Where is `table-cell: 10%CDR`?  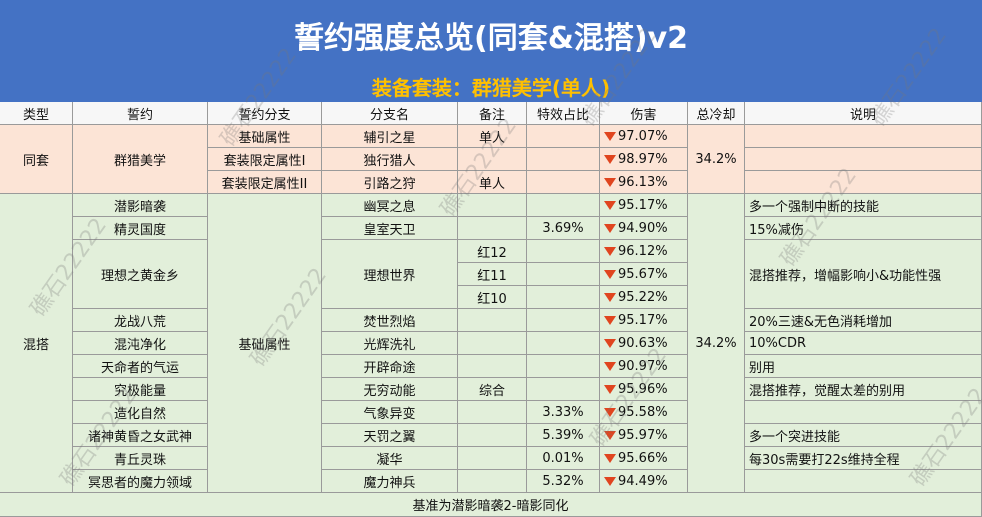 table-cell: 10%CDR is located at coordinates (863, 343).